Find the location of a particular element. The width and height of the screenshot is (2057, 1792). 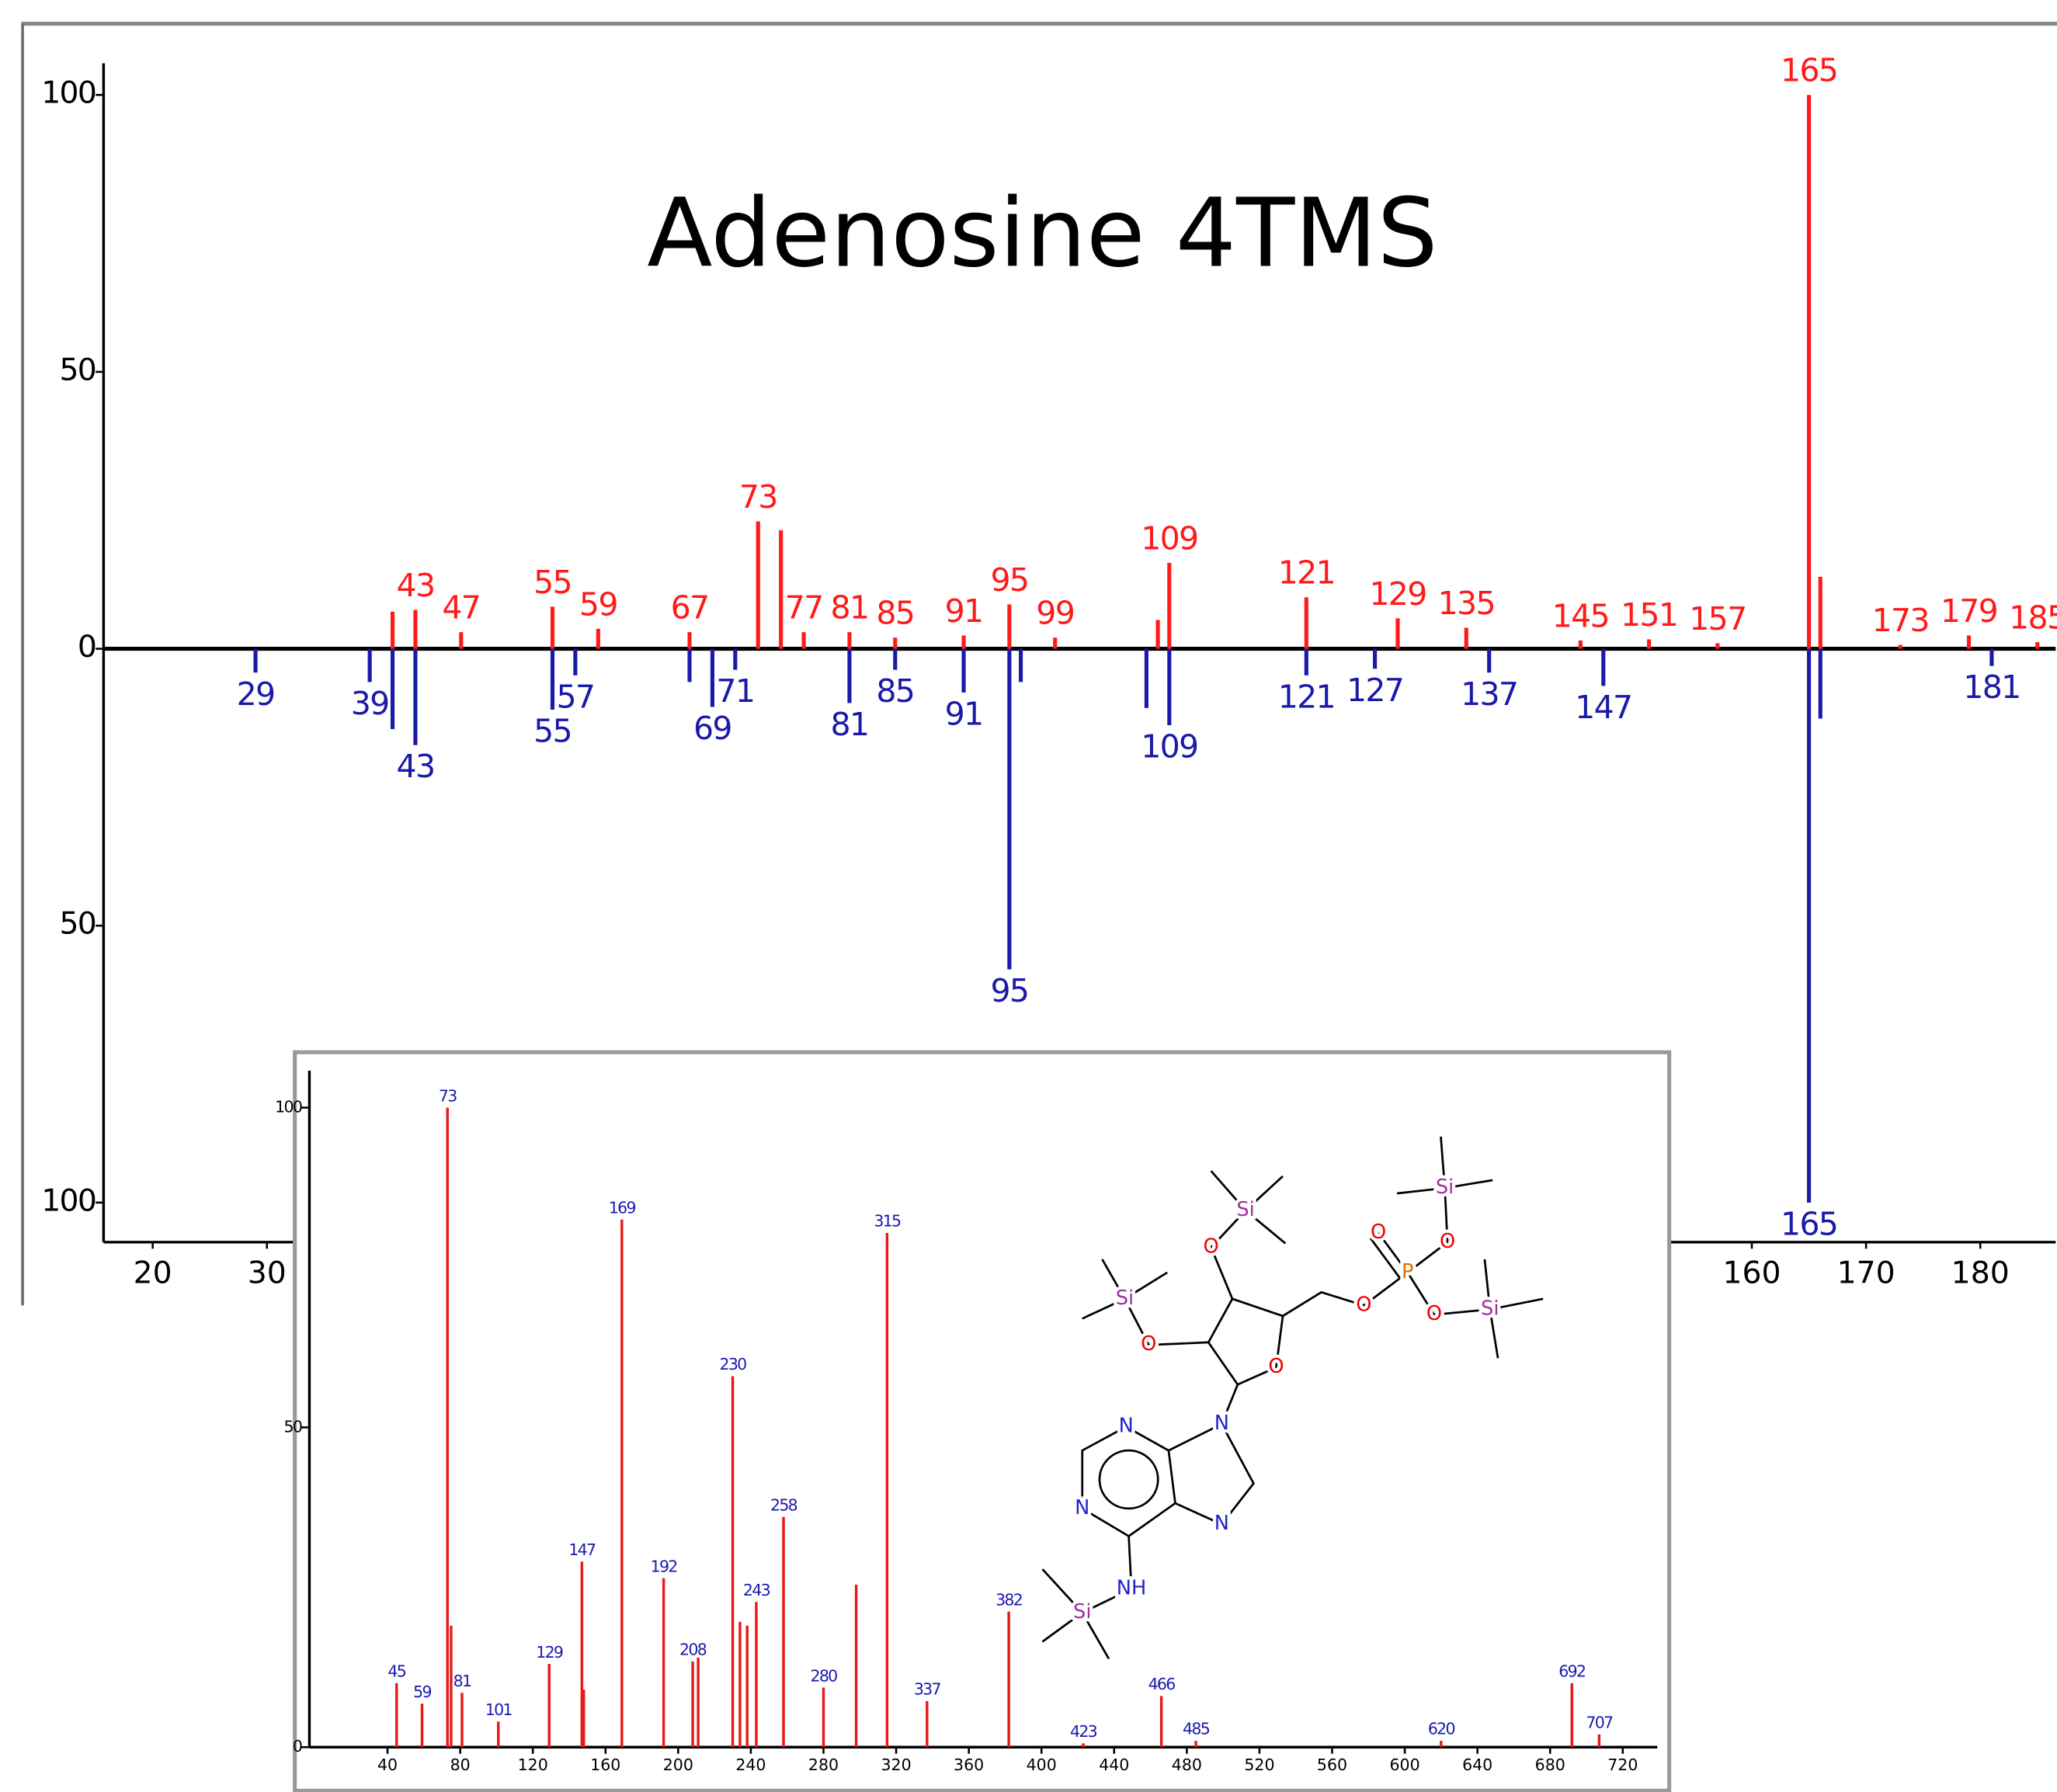

atom: P is located at coordinates (1407, 1271).